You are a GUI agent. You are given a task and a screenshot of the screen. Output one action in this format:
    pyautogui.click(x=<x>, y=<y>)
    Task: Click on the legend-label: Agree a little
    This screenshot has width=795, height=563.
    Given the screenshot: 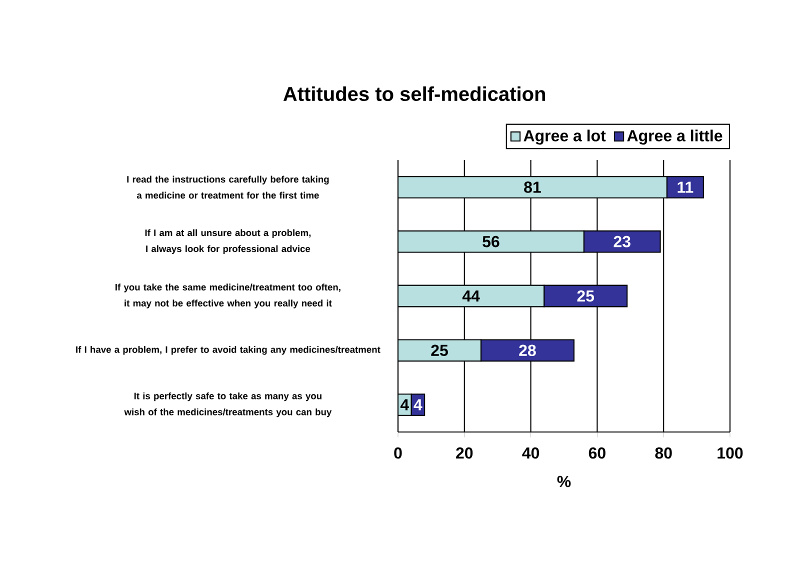 What is the action you would take?
    pyautogui.click(x=674, y=137)
    